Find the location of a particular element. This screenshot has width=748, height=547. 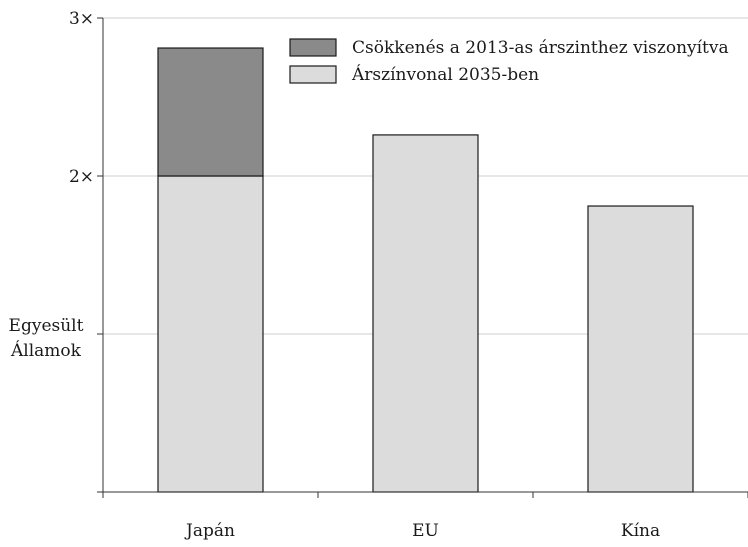

legend-label: Árszínvonal 2035-ben is located at coordinates (445, 74).